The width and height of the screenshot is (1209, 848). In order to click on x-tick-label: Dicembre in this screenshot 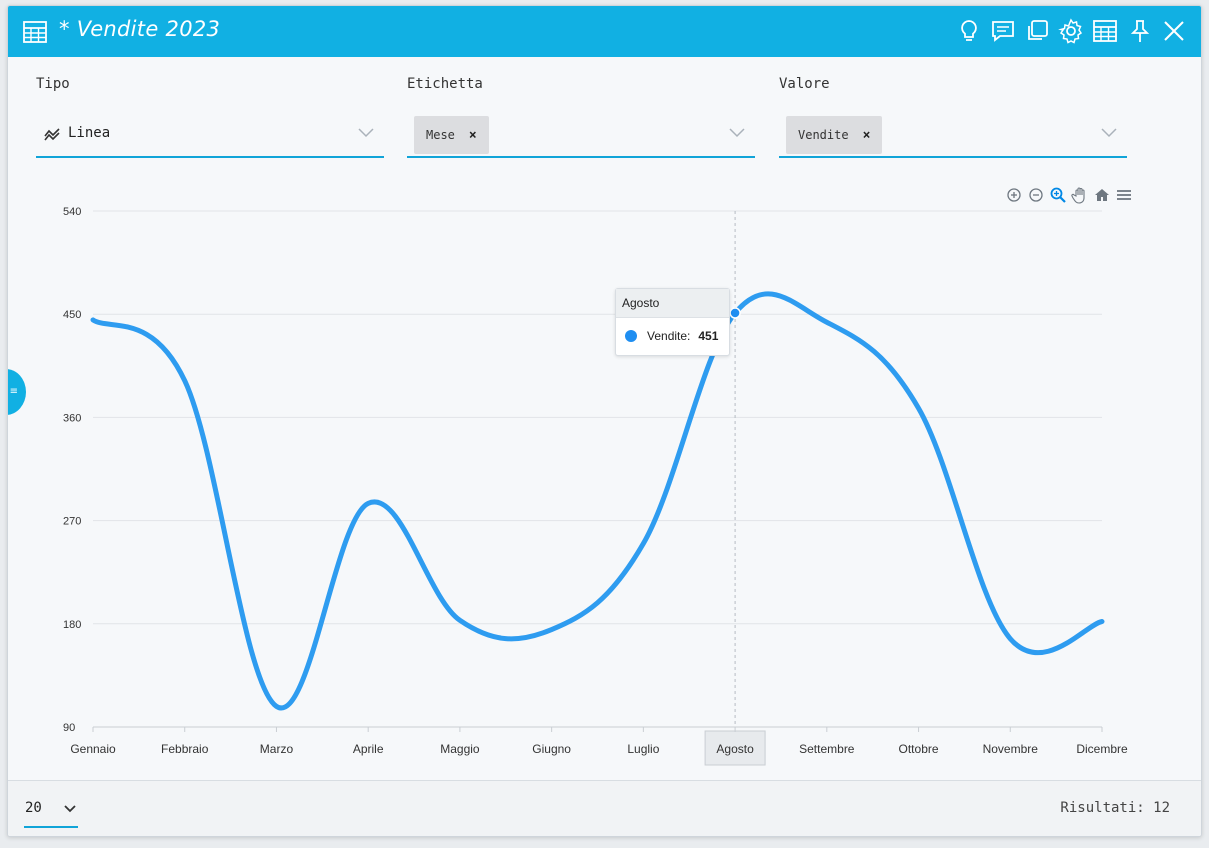, I will do `click(1102, 749)`.